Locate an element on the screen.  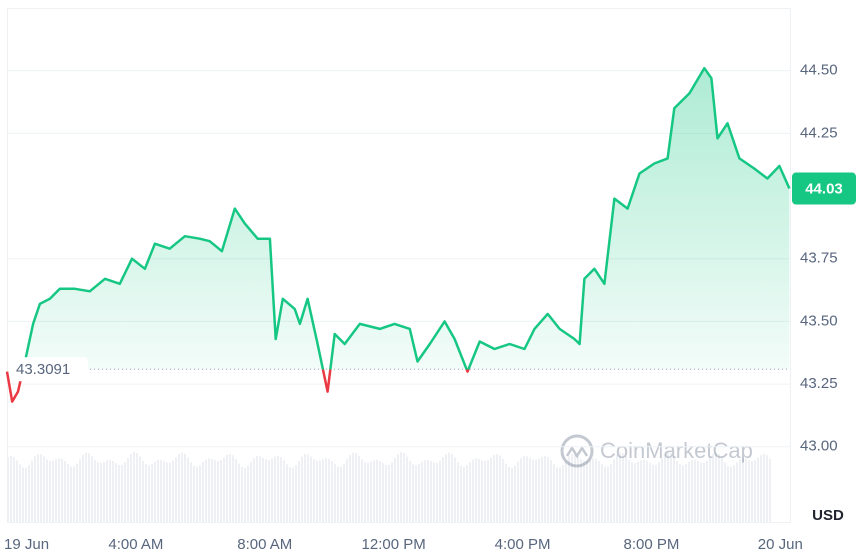
x-tick-label: 19 Jun is located at coordinates (26, 544).